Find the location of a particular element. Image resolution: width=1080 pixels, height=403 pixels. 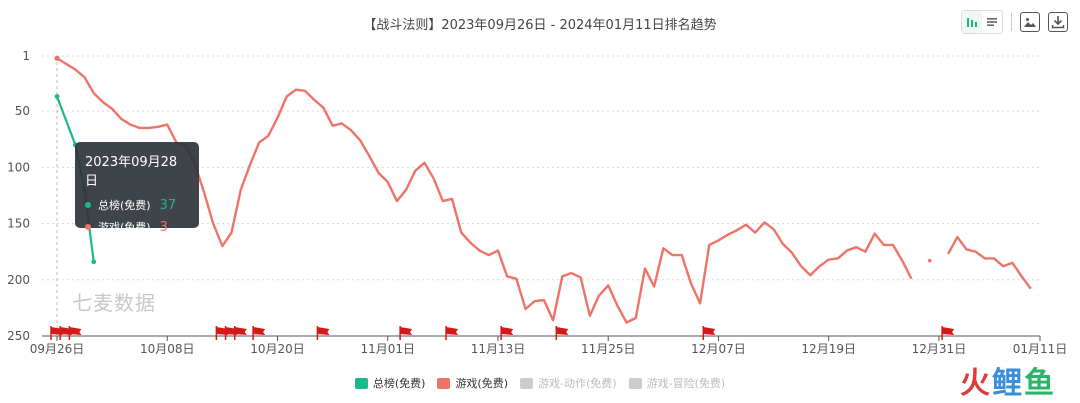

x-tick-label: 11月01日 is located at coordinates (387, 349).